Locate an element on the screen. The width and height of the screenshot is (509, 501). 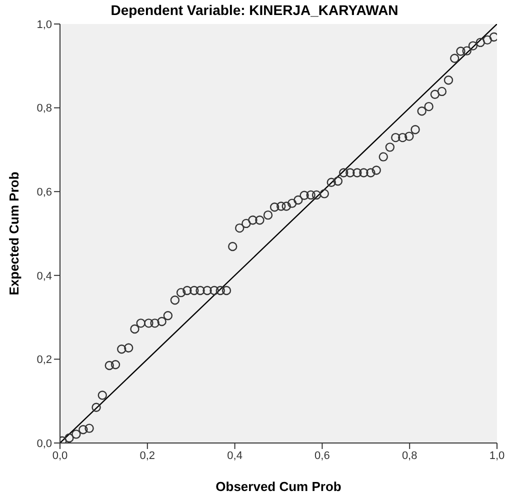
x-tick-label: 1,0 is located at coordinates (497, 456).